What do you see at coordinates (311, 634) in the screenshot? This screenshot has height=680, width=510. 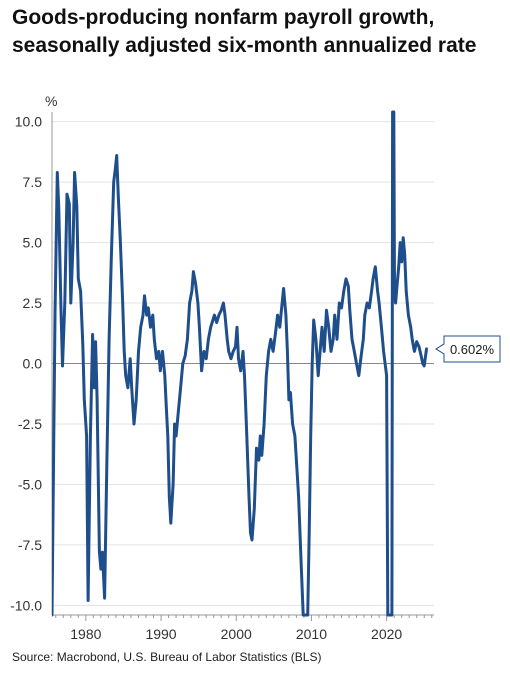 I see `x-tick-label: 2010` at bounding box center [311, 634].